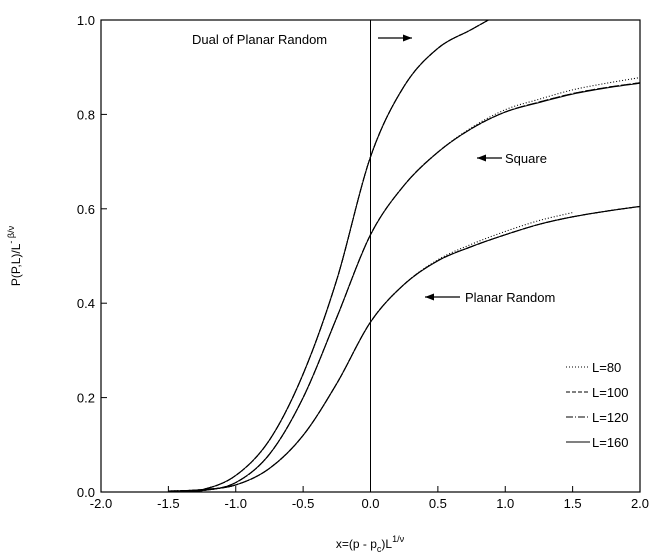  What do you see at coordinates (86, 20) in the screenshot?
I see `y-tick-label: 1.0` at bounding box center [86, 20].